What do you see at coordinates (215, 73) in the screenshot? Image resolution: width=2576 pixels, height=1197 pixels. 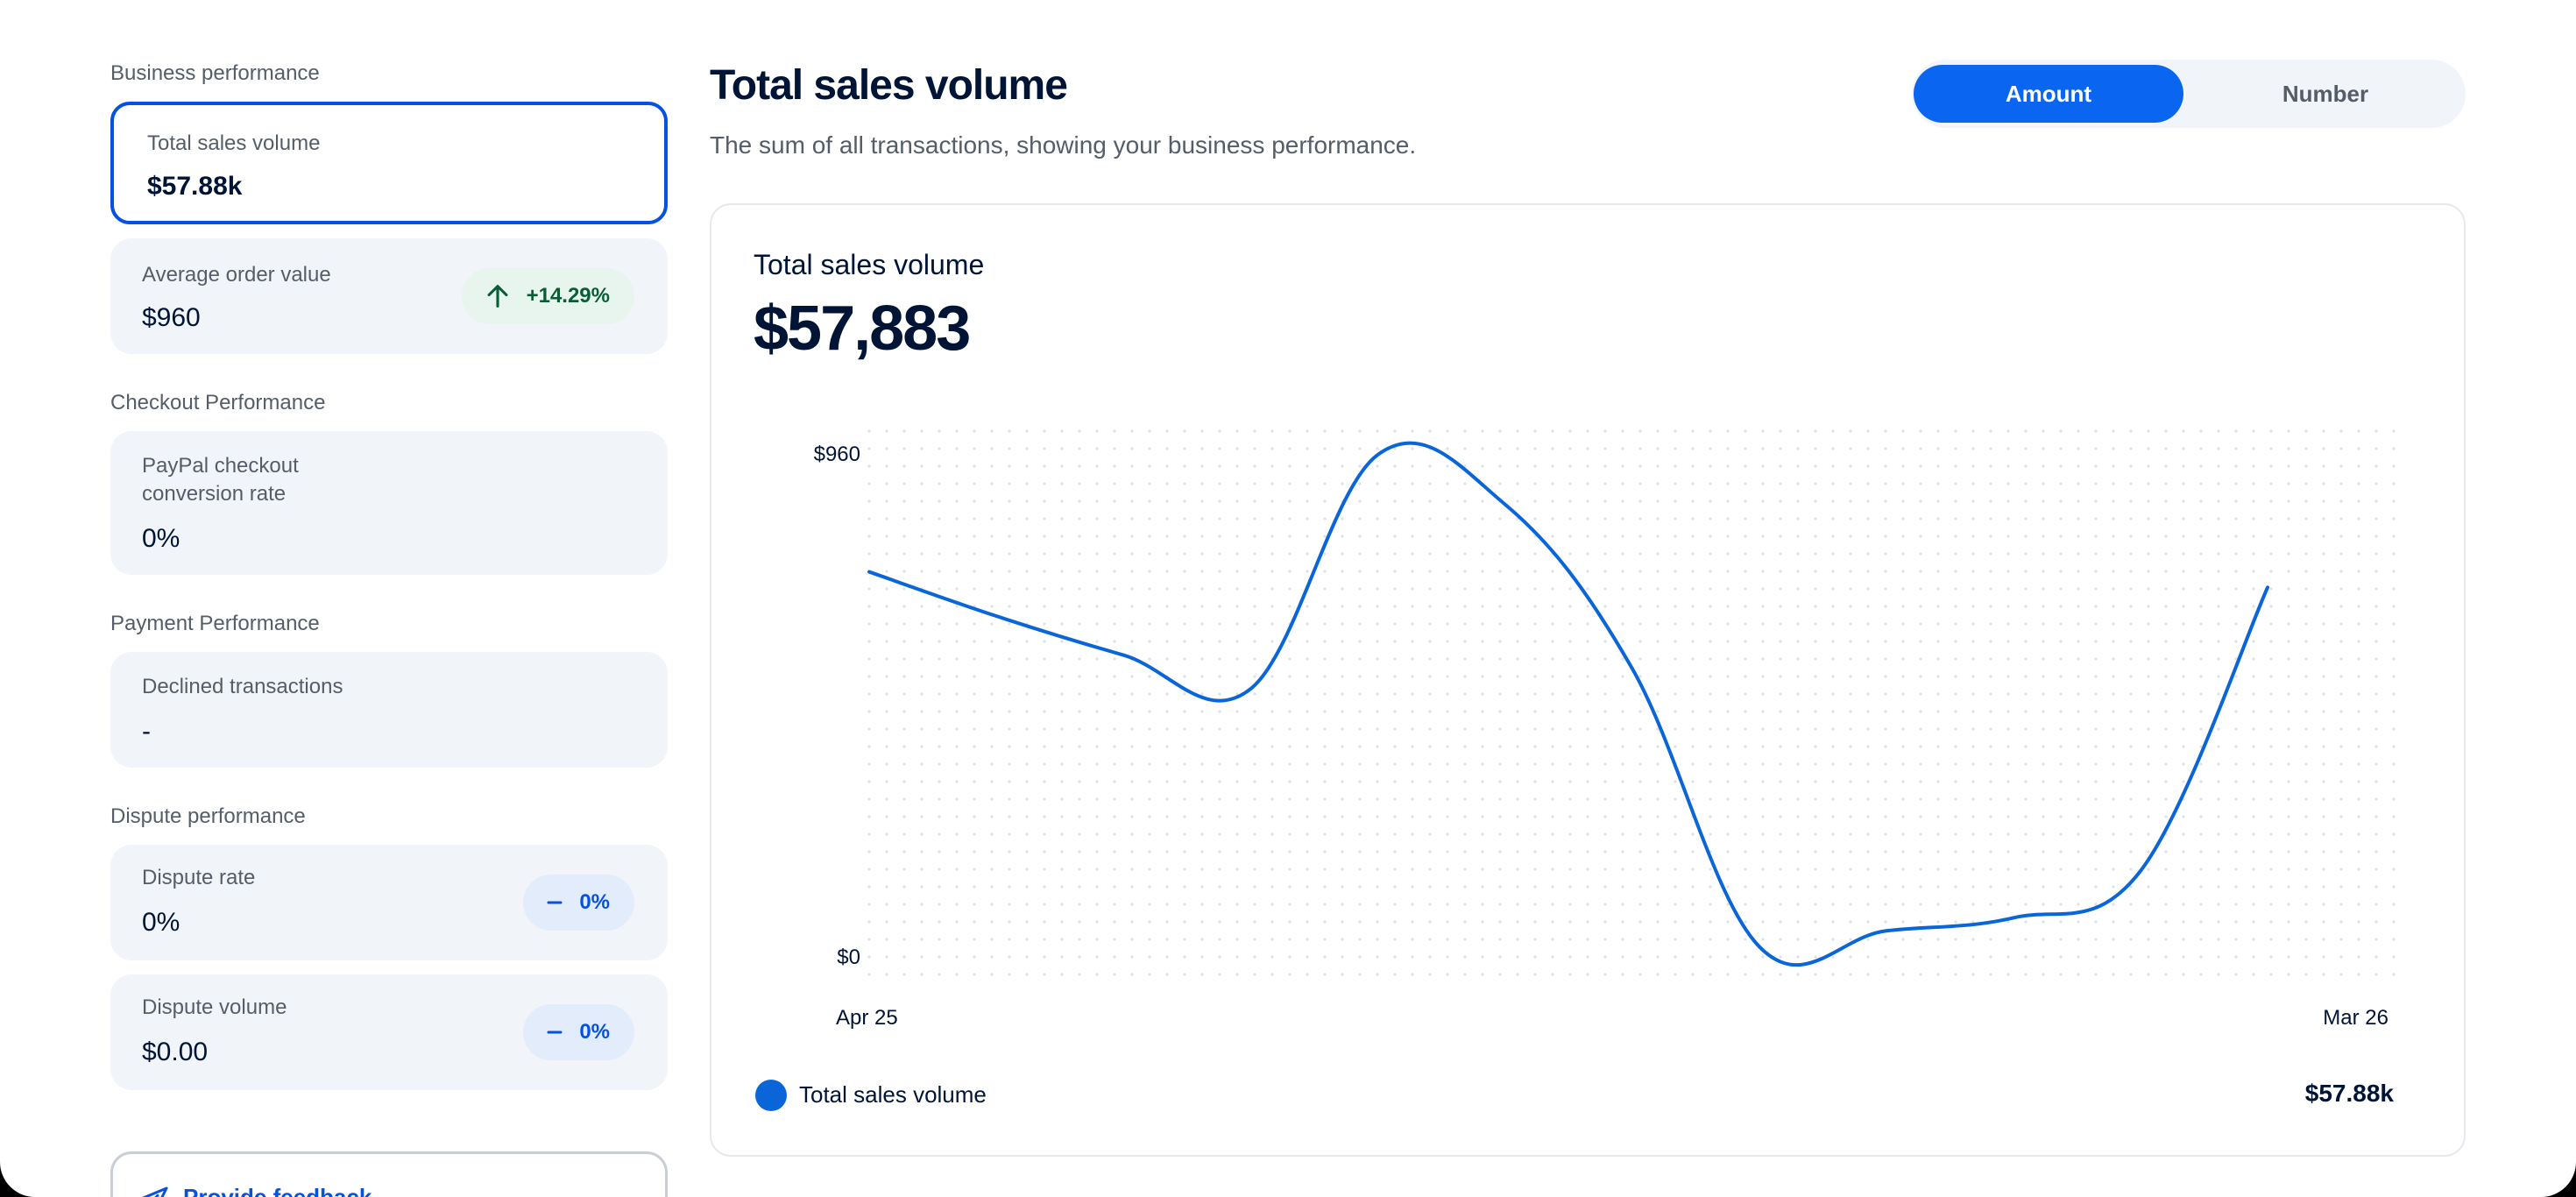 I see `section-title-business: Business performance` at bounding box center [215, 73].